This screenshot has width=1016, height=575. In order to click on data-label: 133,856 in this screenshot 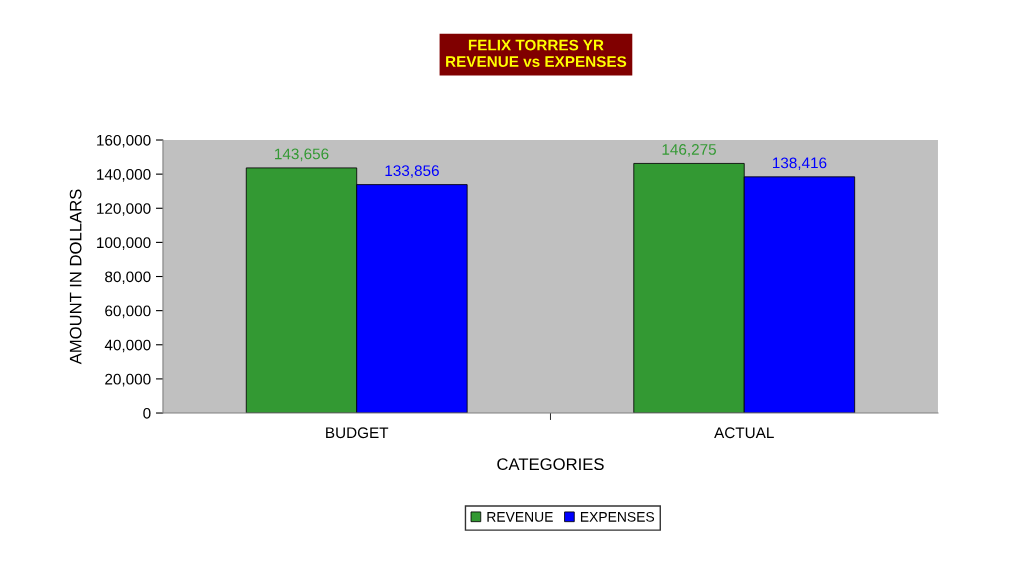, I will do `click(412, 171)`.